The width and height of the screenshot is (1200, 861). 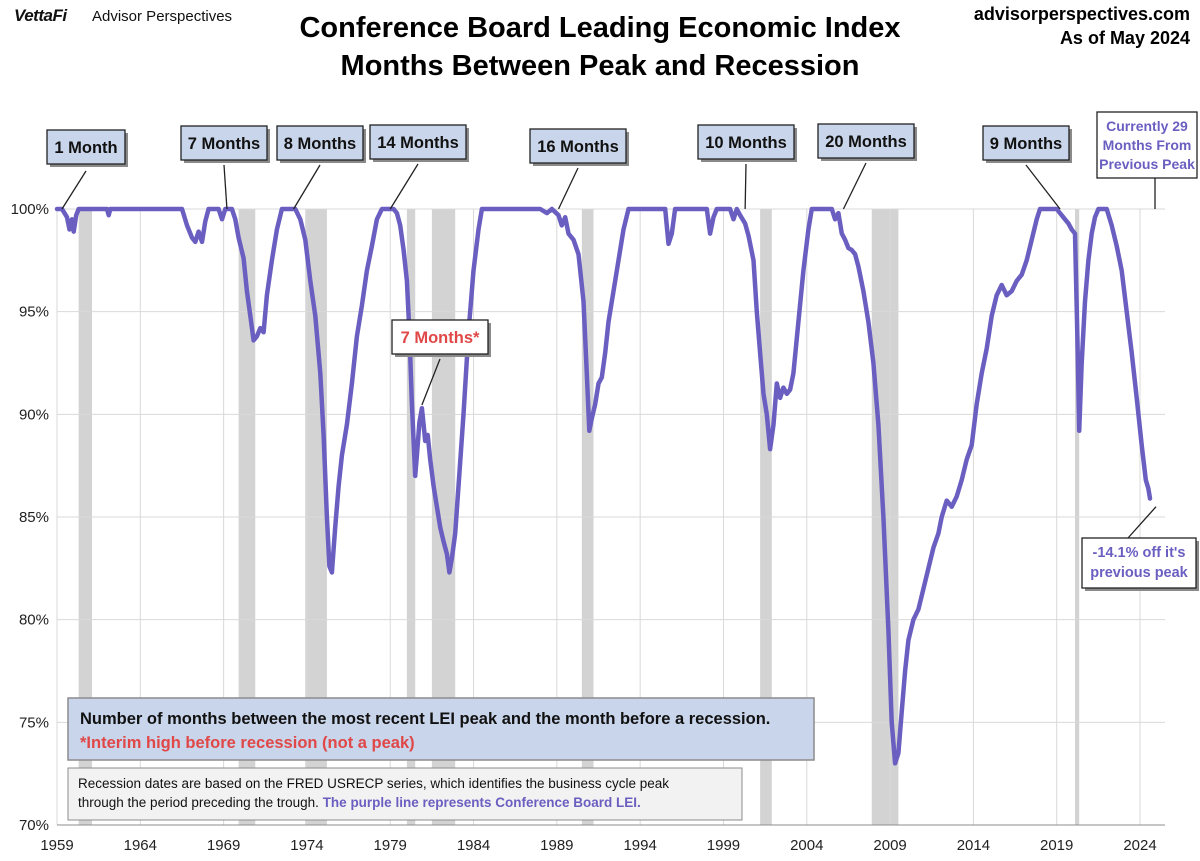 I want to click on current-callout-label: Currently 29 Months From Previous Peak, so click(x=1147, y=145).